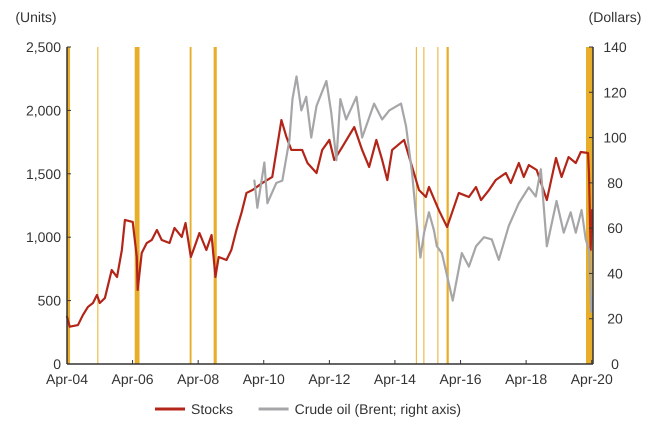 The image size is (653, 424). I want to click on x-tick-label: Apr-16, so click(461, 379).